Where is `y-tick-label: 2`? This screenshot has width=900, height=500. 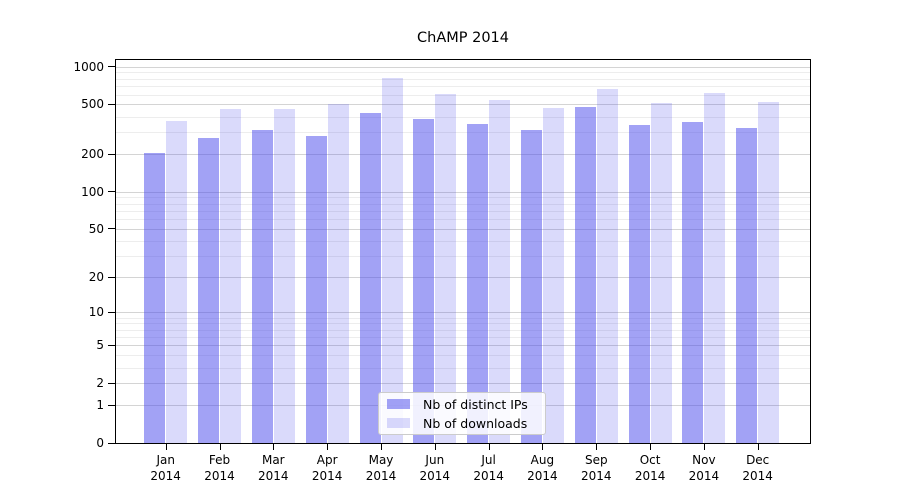 y-tick-label: 2 is located at coordinates (100, 383).